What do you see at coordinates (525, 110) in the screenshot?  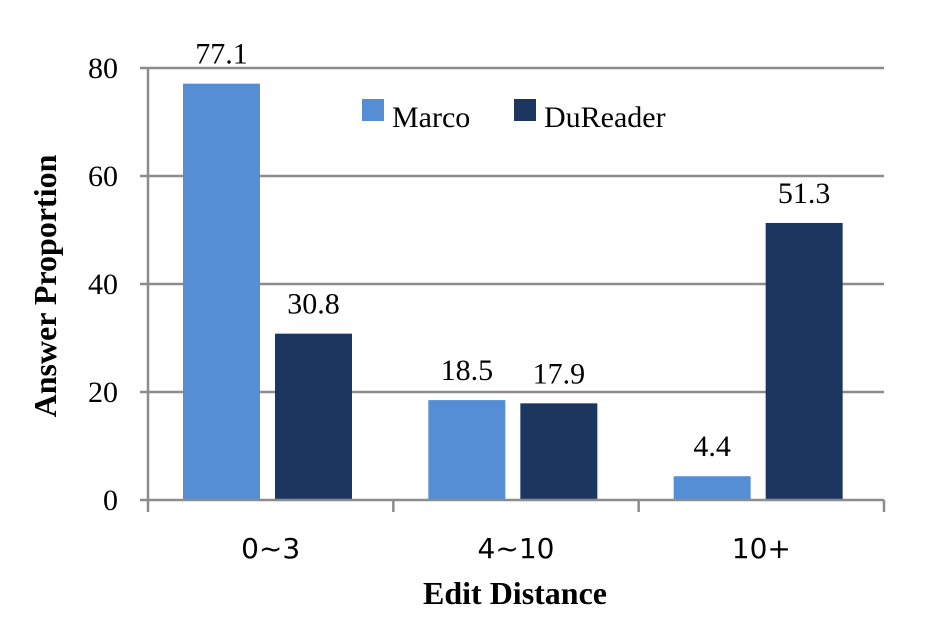 I see `legend-swatch-dureader` at bounding box center [525, 110].